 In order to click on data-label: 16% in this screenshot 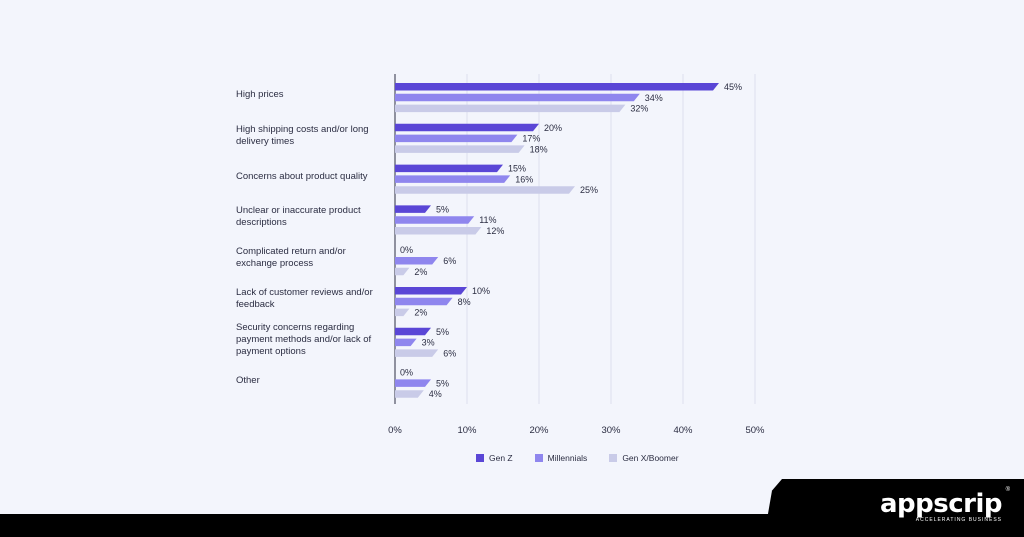, I will do `click(524, 179)`.